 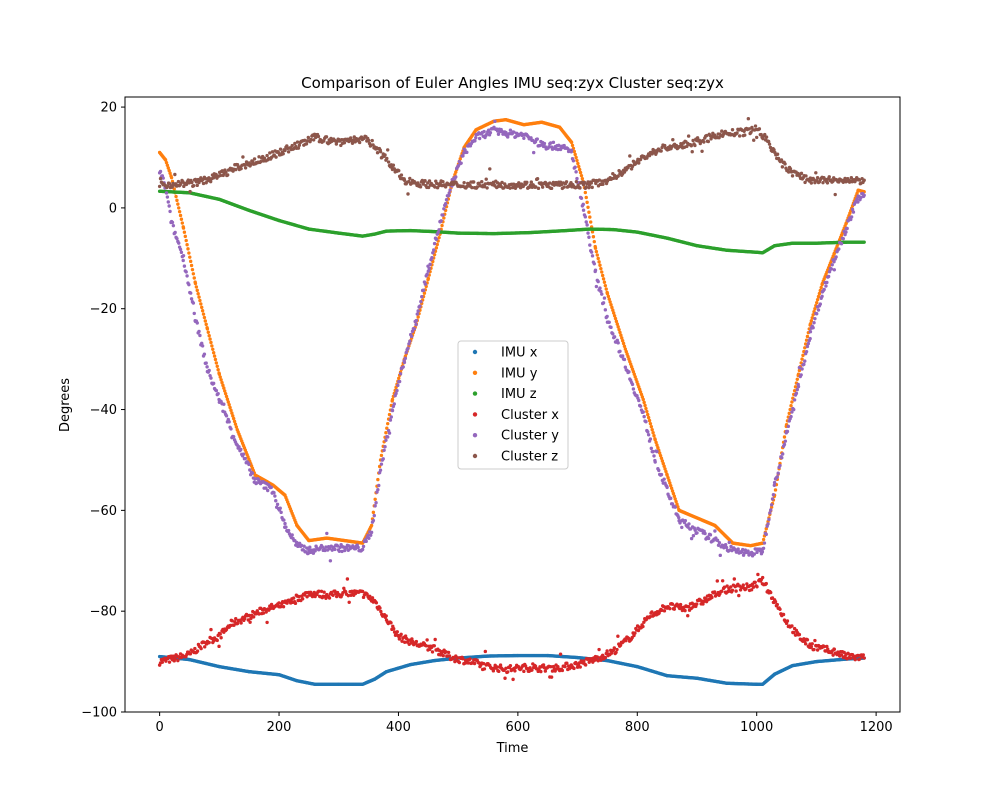 What do you see at coordinates (519, 394) in the screenshot?
I see `legend-label: IMU z` at bounding box center [519, 394].